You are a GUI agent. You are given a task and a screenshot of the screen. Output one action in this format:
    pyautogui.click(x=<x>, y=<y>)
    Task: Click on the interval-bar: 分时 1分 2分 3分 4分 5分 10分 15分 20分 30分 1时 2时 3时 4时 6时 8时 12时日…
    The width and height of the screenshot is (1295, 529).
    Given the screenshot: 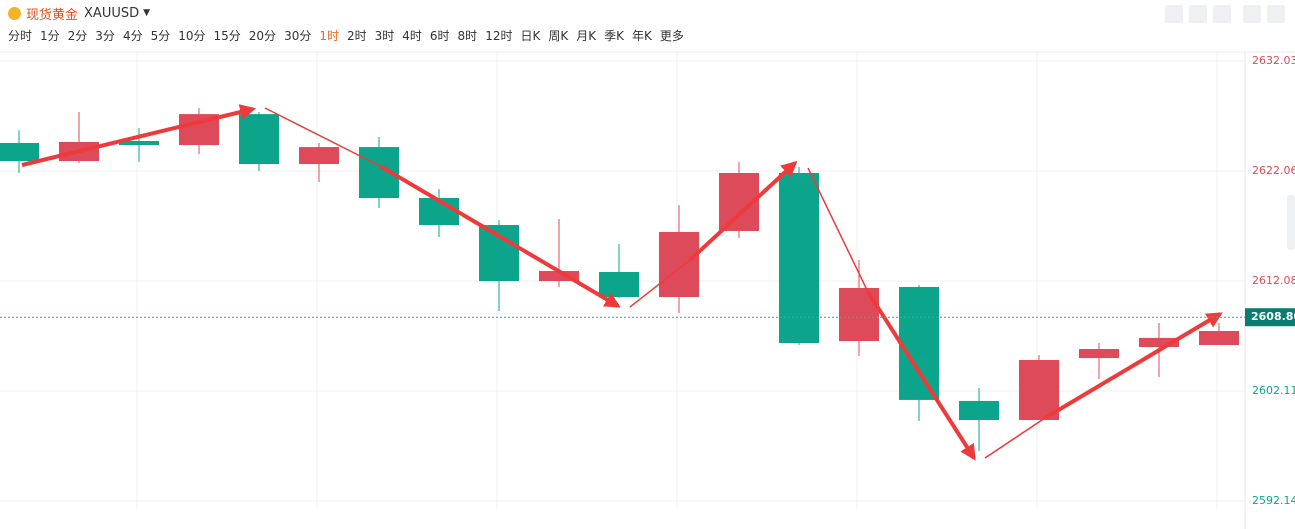 What is the action you would take?
    pyautogui.click(x=346, y=35)
    